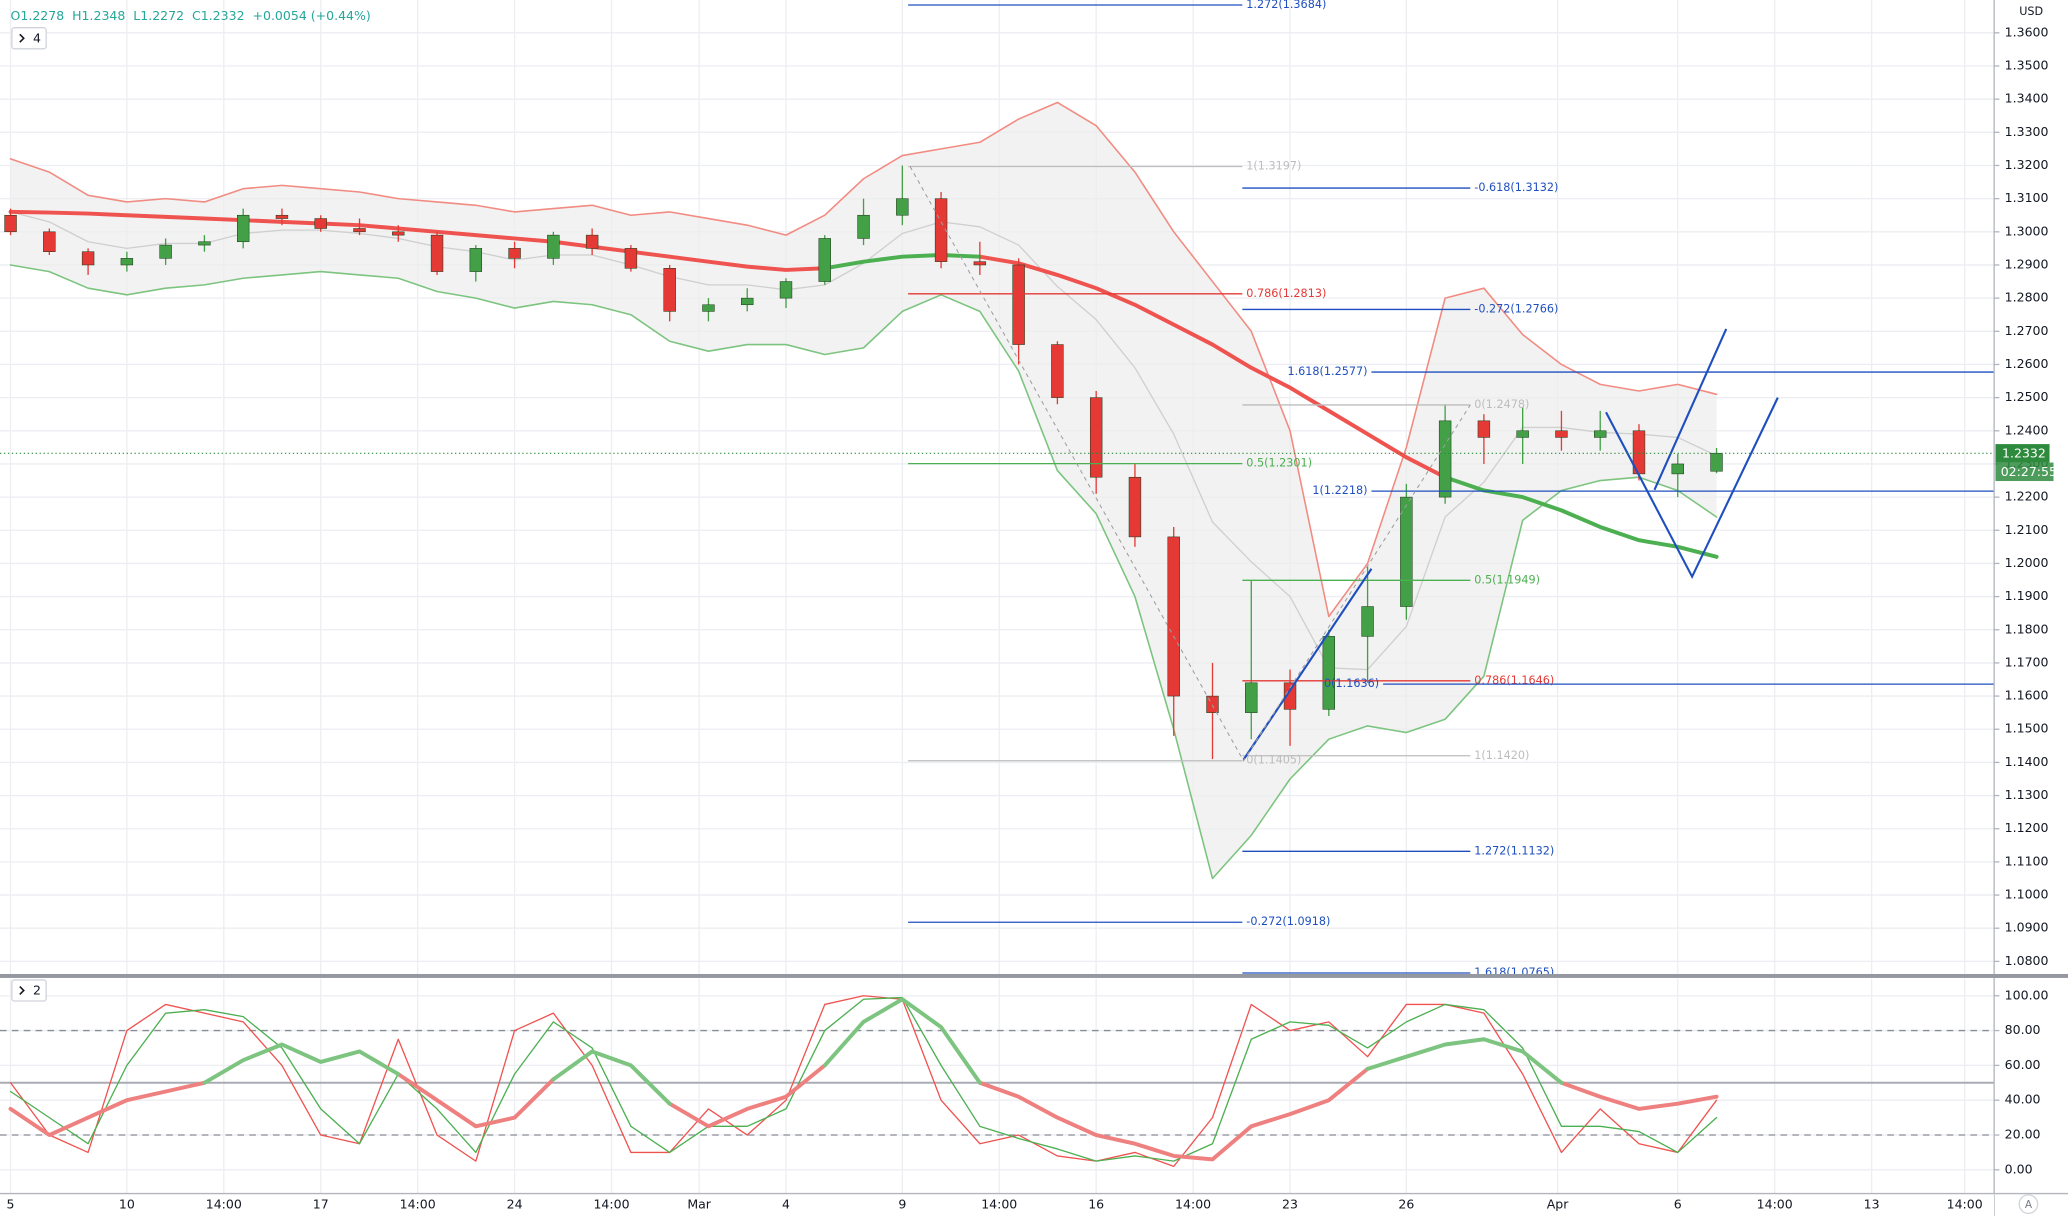 The height and width of the screenshot is (1216, 2068). Describe the element at coordinates (1501, 404) in the screenshot. I see `fib-label: 0(1.2478)` at that location.